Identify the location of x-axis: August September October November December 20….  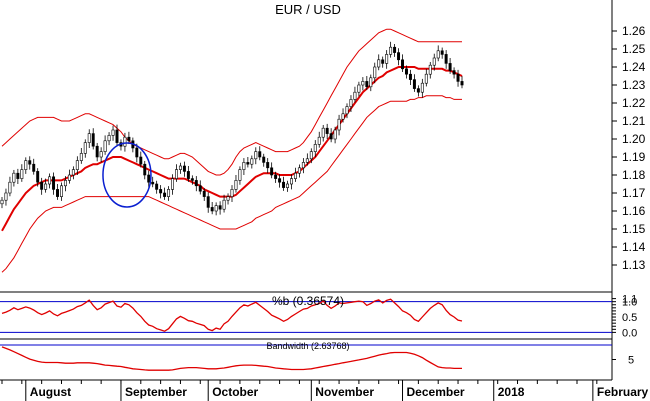
(325, 390).